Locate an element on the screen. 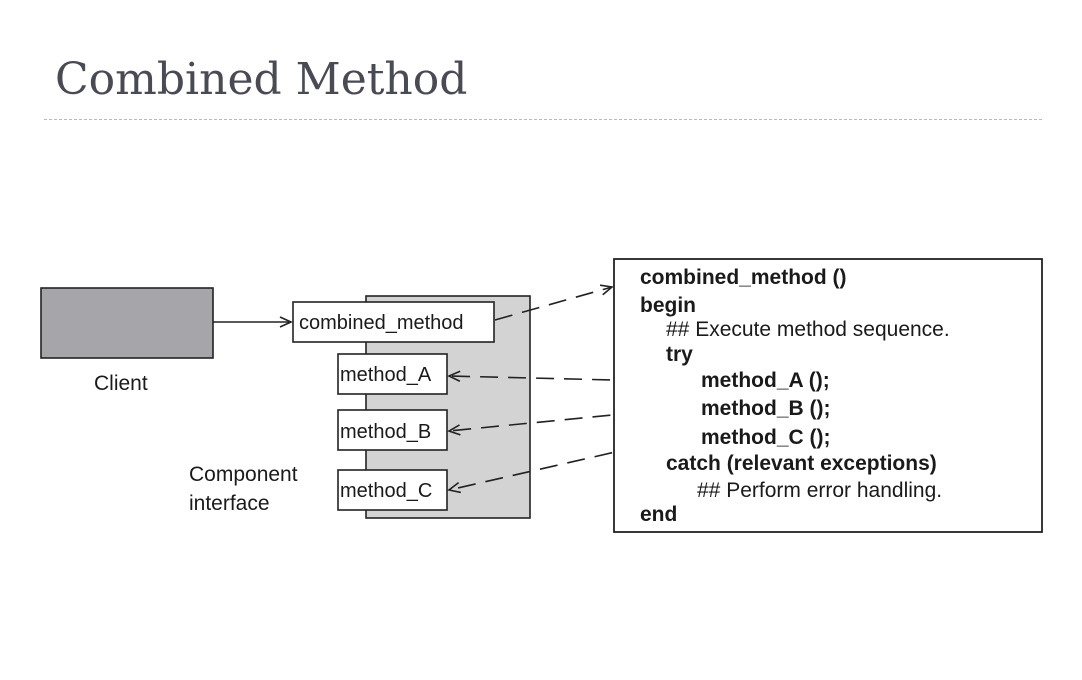  method-b-box-label: method_B is located at coordinates (385, 432).